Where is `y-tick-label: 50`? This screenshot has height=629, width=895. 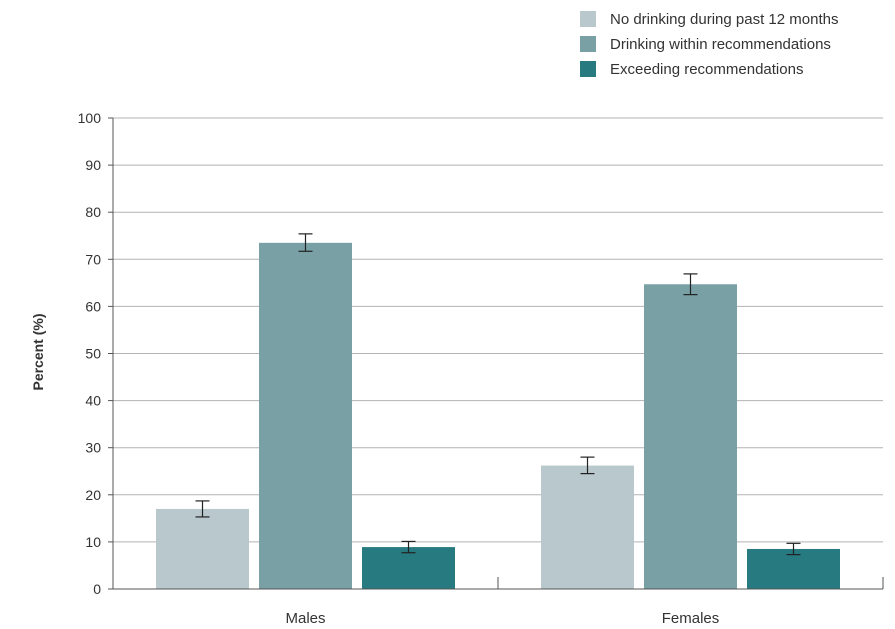
y-tick-label: 50 is located at coordinates (93, 354).